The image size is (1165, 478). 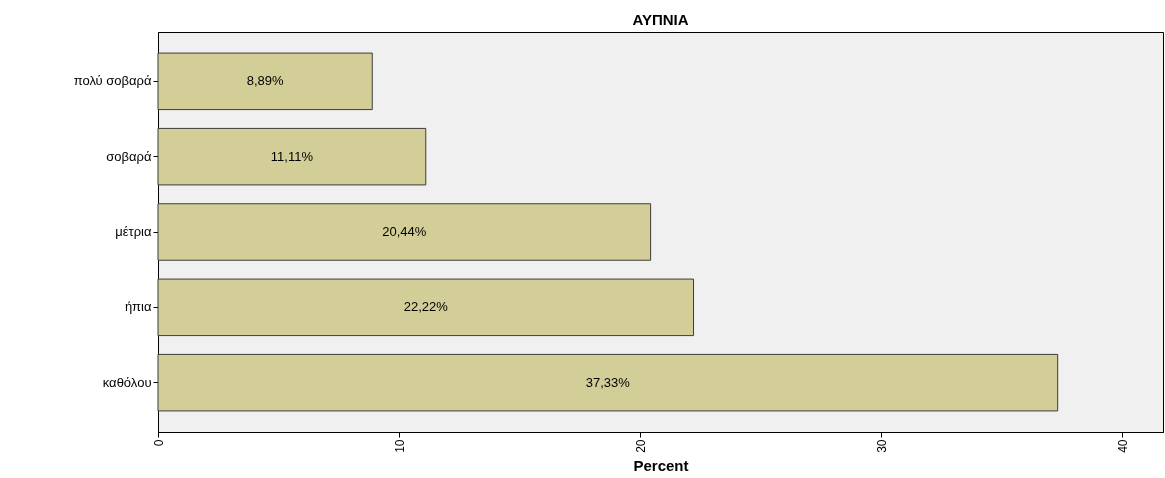 I want to click on y-tick-label: καθόλου, so click(x=127, y=382).